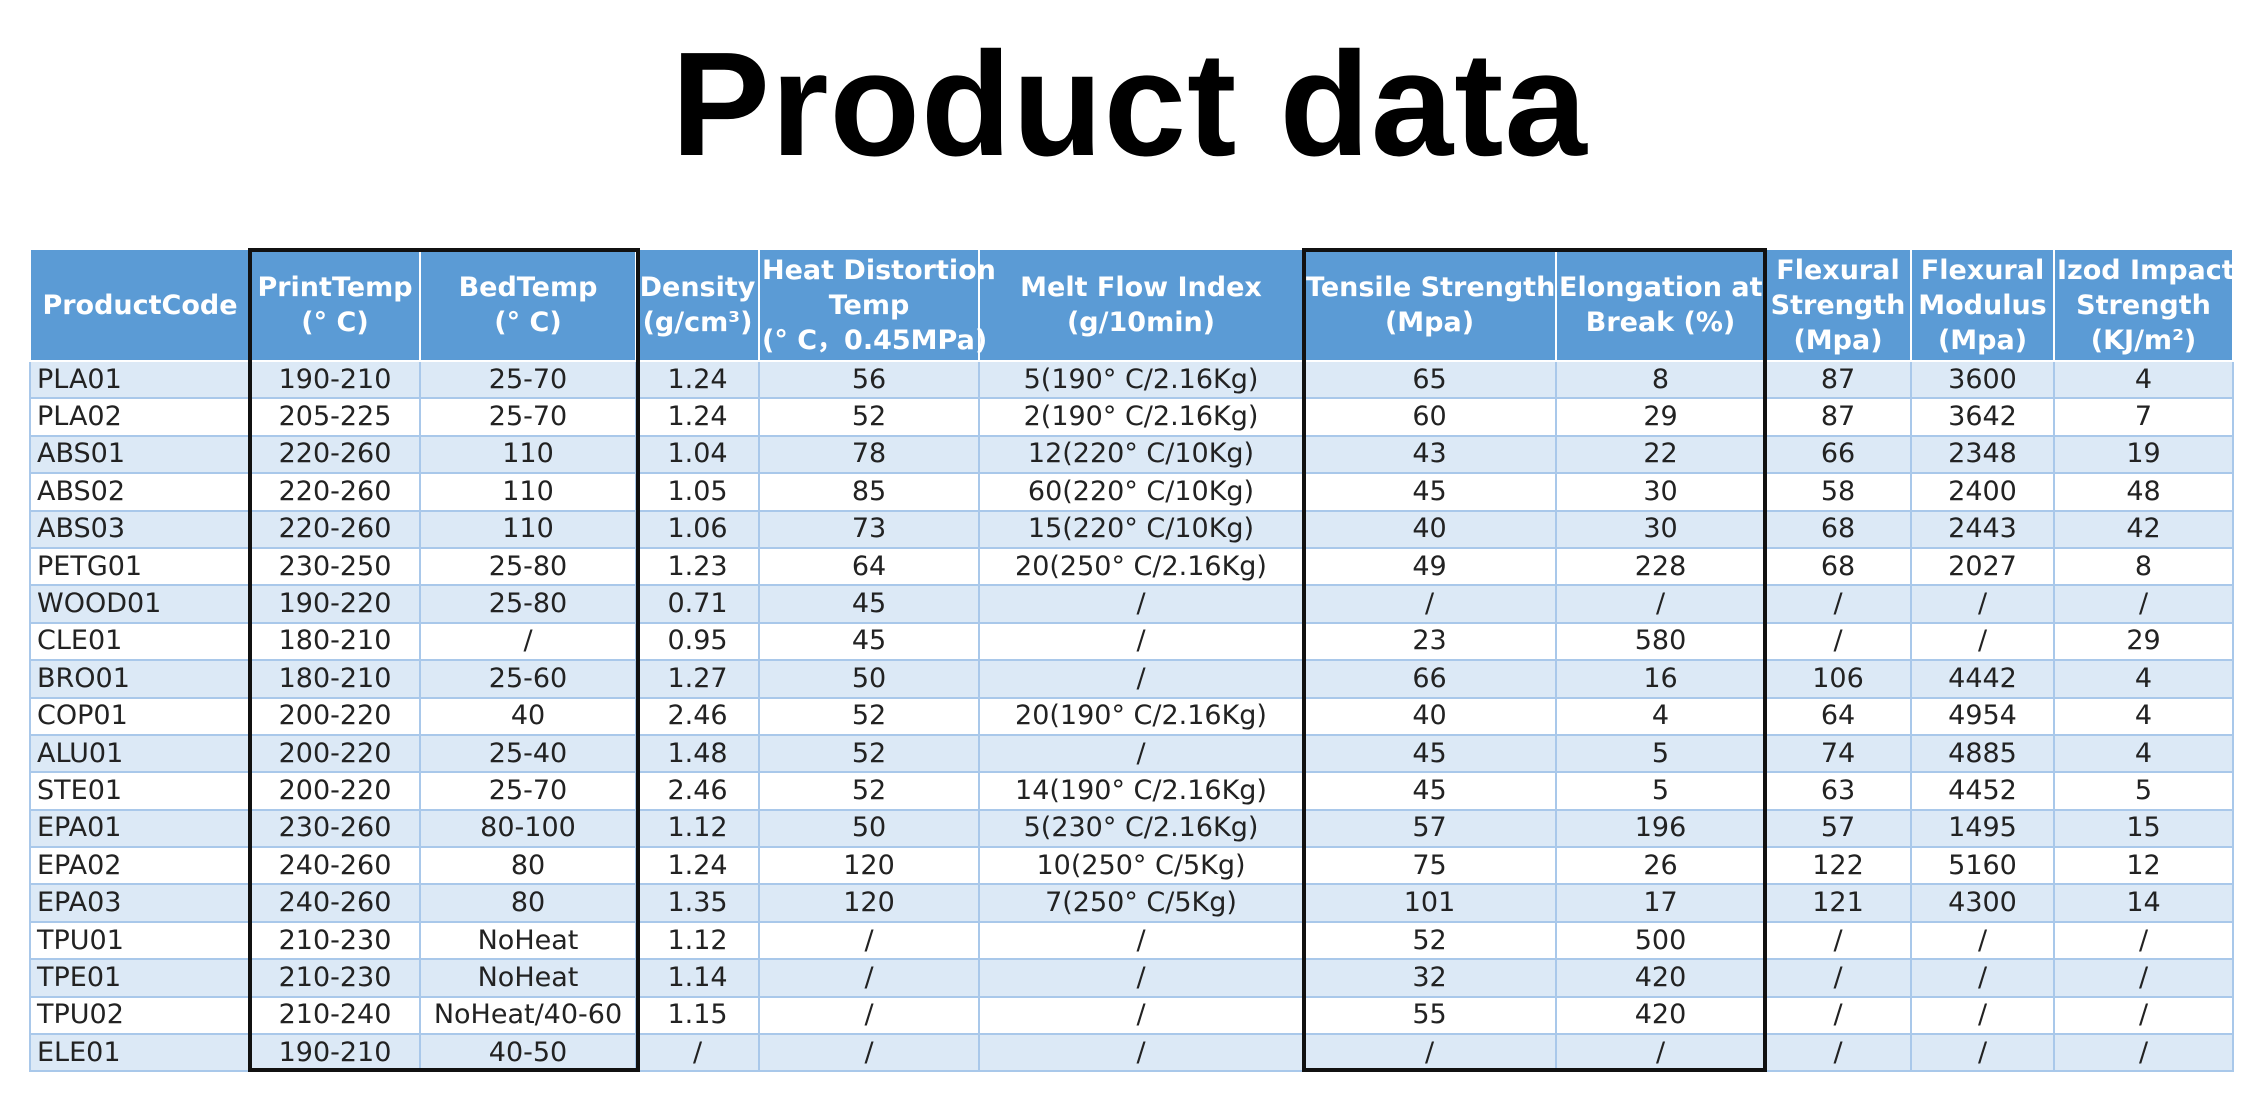 This screenshot has height=1100, width=2259. What do you see at coordinates (1982, 566) in the screenshot?
I see `cell-flex_modulus: 2027` at bounding box center [1982, 566].